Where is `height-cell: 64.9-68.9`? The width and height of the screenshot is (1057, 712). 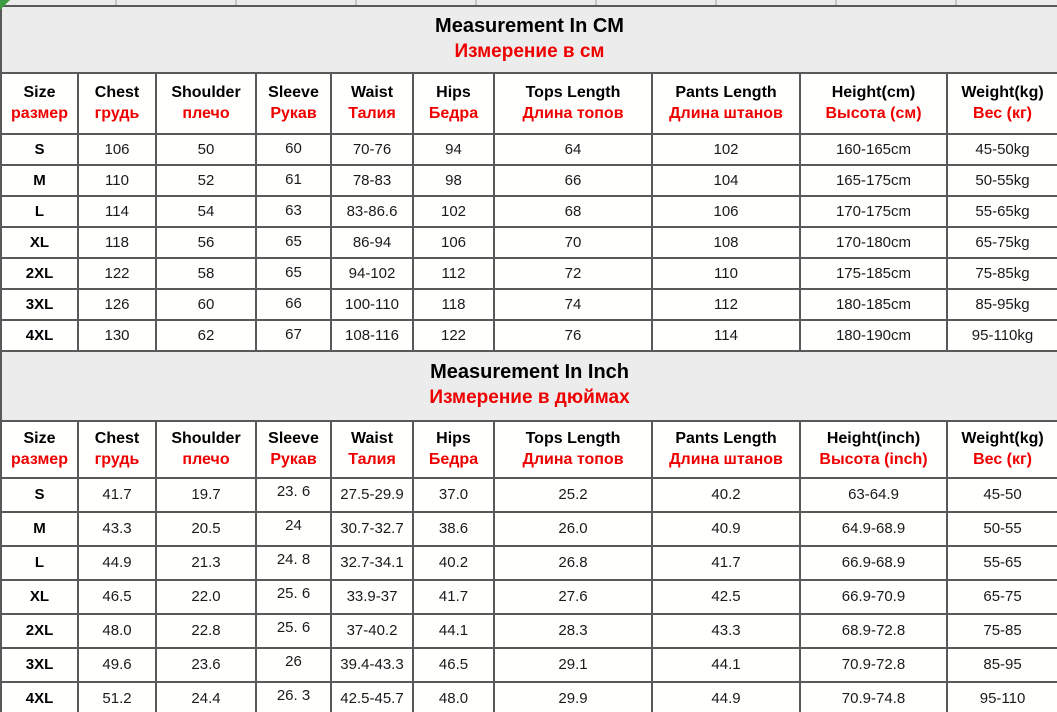 height-cell: 64.9-68.9 is located at coordinates (873, 528).